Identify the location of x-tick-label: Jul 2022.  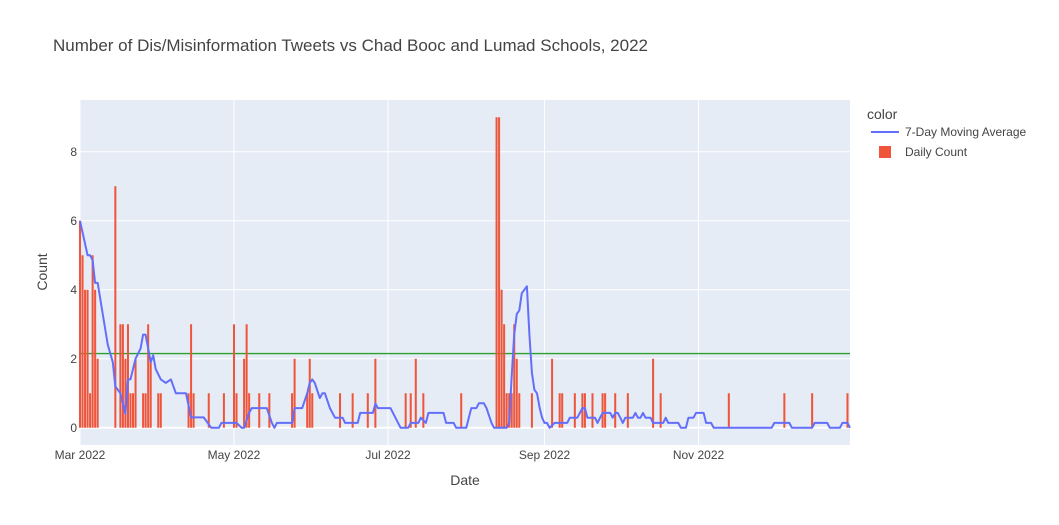
(388, 455).